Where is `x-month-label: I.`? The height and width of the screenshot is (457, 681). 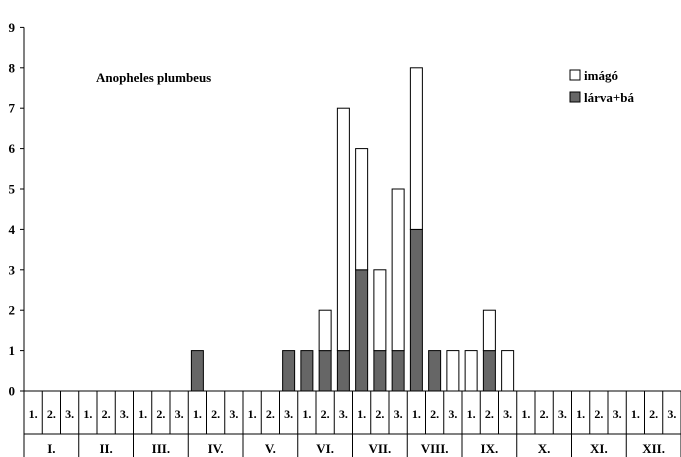
x-month-label: I. is located at coordinates (51, 448).